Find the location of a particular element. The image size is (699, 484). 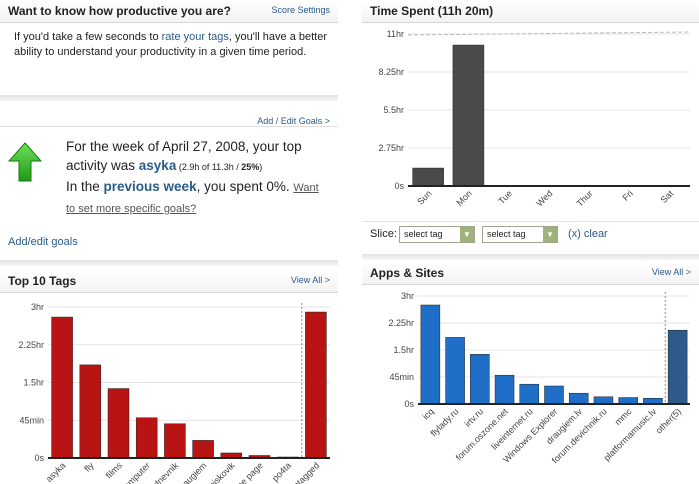

goals-detail-pct: 25% is located at coordinates (250, 167).